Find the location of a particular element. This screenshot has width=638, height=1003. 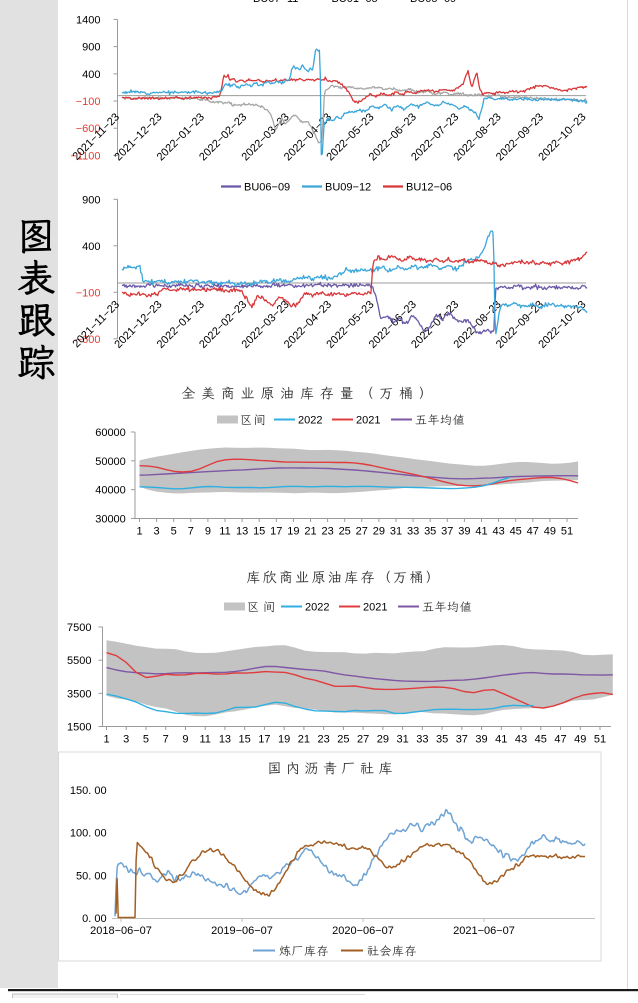

svg-text: BU05−09 is located at coordinates (433, 2).